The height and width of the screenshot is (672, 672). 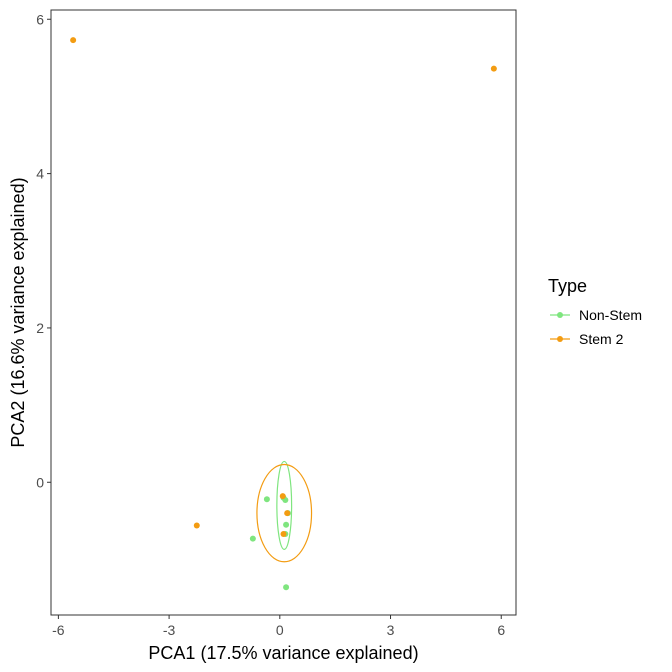 I want to click on legend-title: Type, so click(x=567, y=286).